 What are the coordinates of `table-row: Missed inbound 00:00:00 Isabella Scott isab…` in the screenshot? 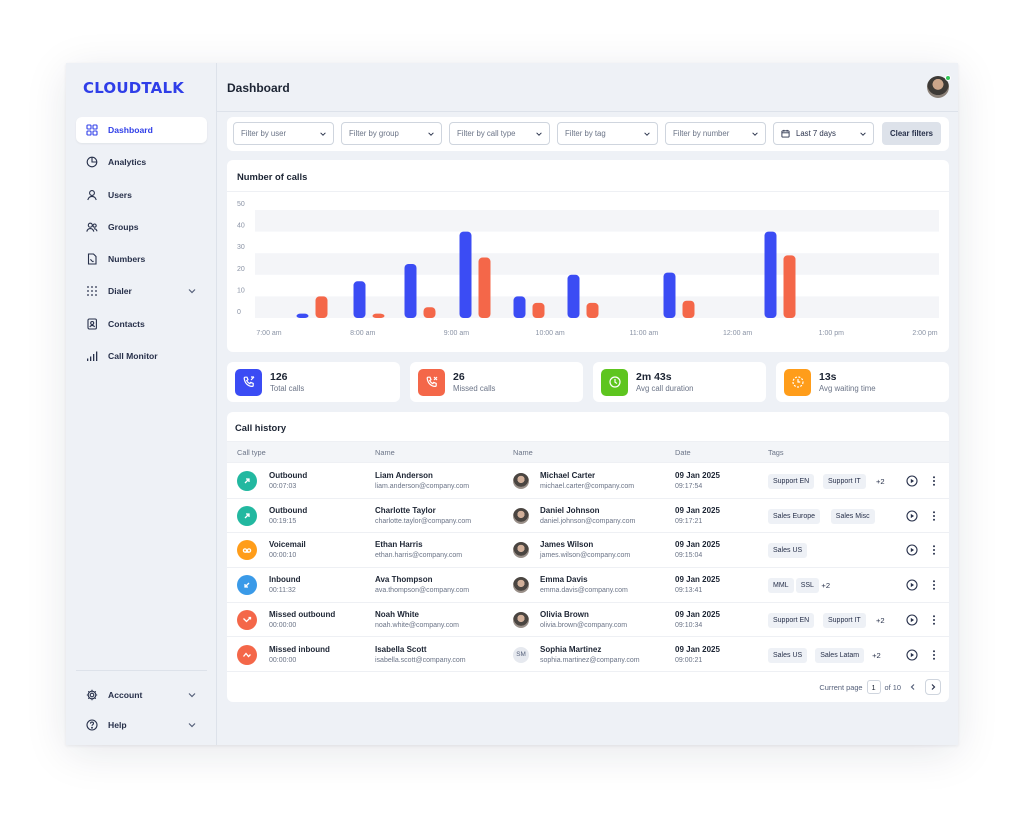 It's located at (588, 655).